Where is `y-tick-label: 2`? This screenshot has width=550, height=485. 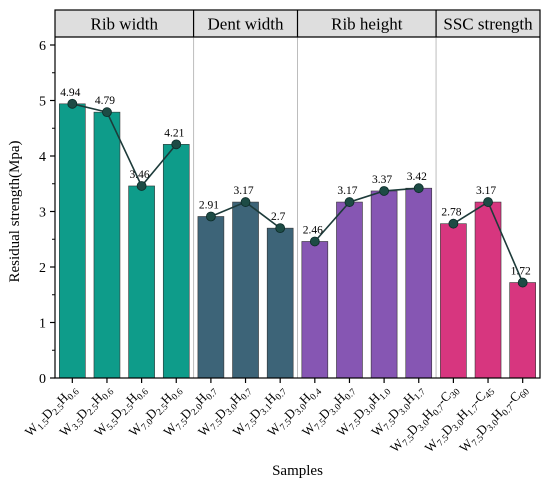
y-tick-label: 2 is located at coordinates (42, 268).